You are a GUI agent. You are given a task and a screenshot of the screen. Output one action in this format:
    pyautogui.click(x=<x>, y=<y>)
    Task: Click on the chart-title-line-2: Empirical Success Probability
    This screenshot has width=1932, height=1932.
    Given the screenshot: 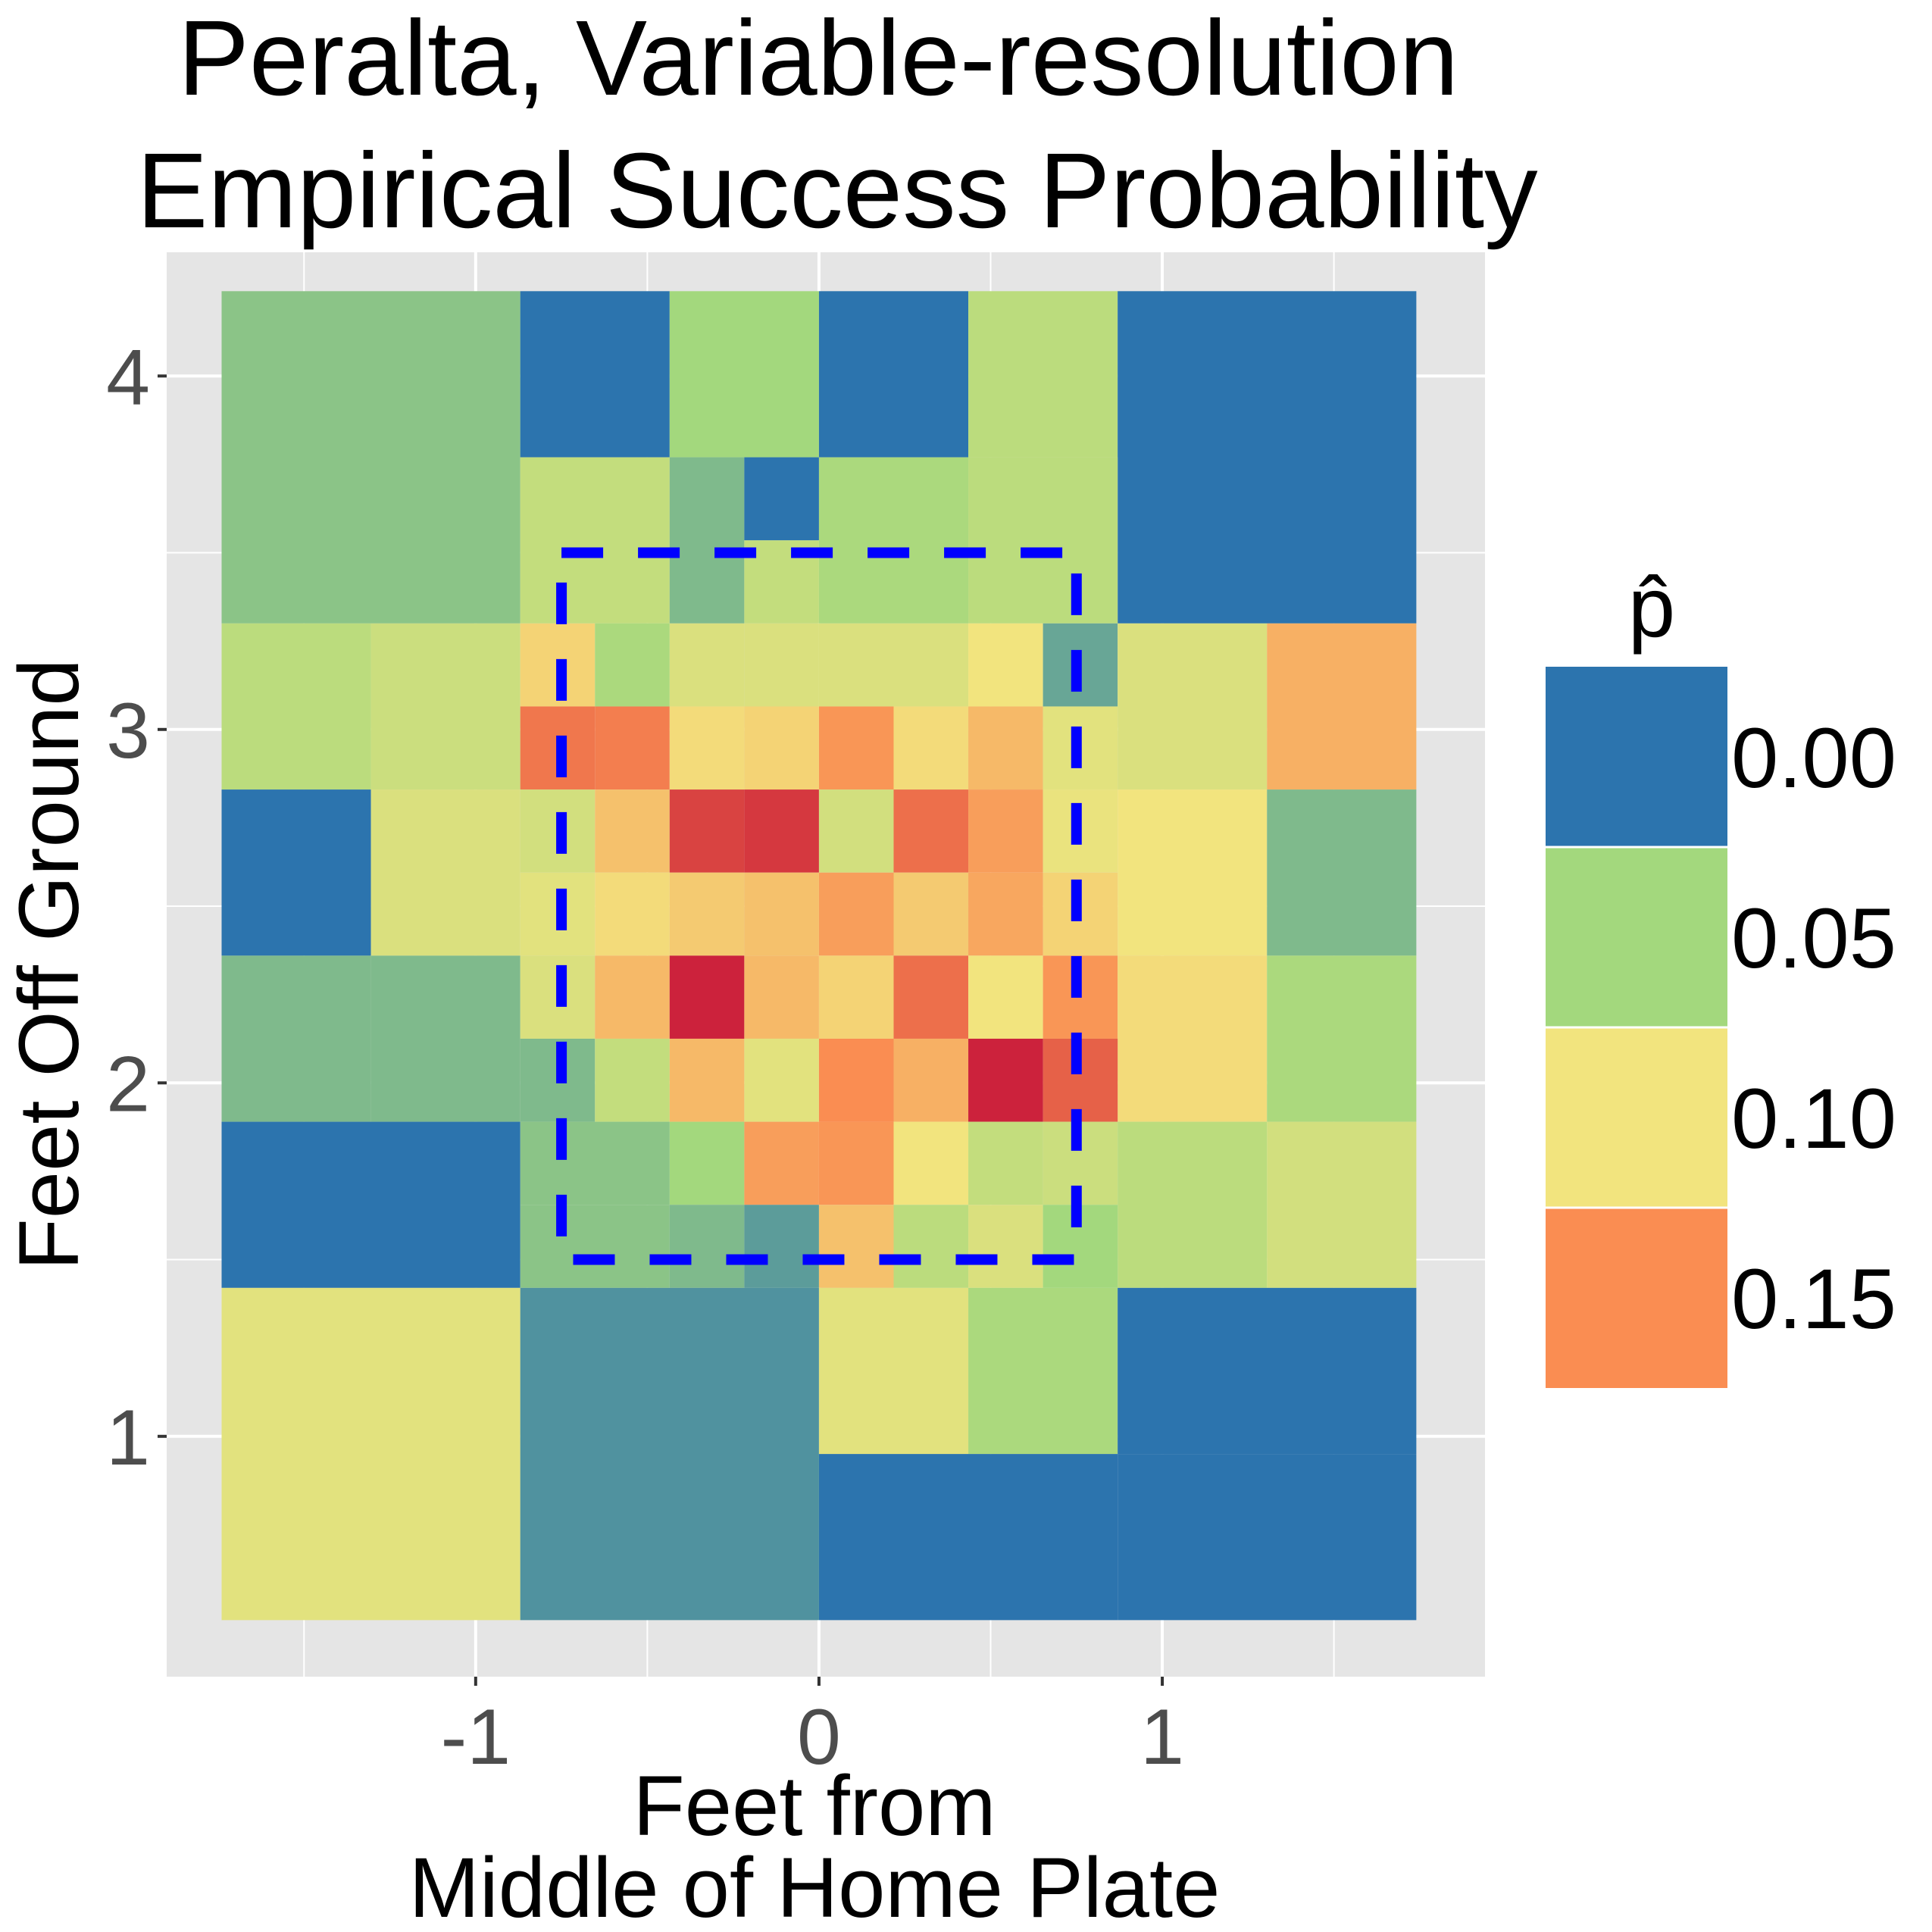 What is the action you would take?
    pyautogui.click(x=837, y=190)
    